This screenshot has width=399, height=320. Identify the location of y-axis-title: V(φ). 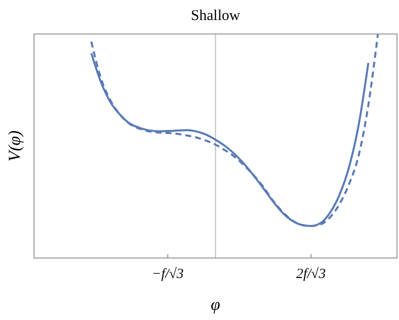
(14, 146).